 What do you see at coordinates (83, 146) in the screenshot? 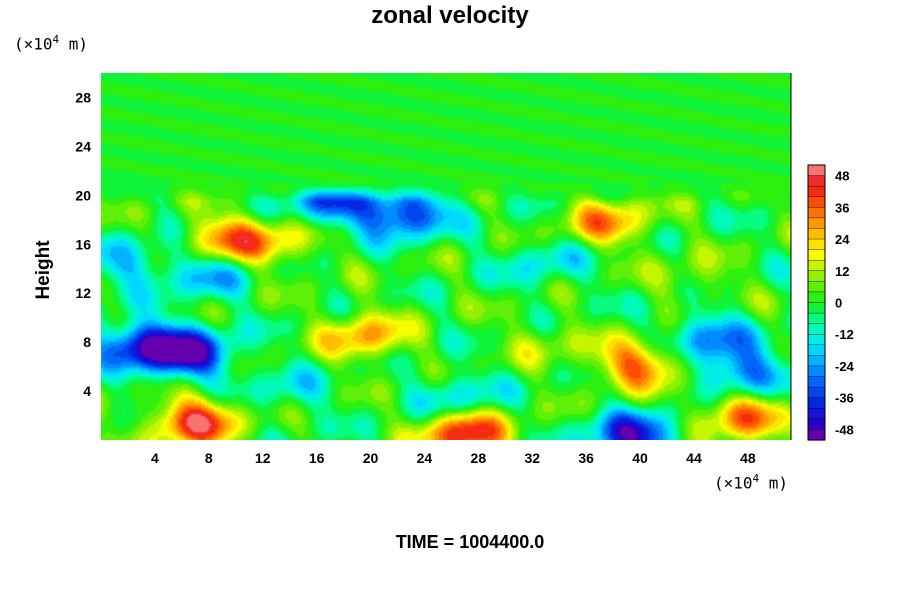
I see `y-tick-label: 24` at bounding box center [83, 146].